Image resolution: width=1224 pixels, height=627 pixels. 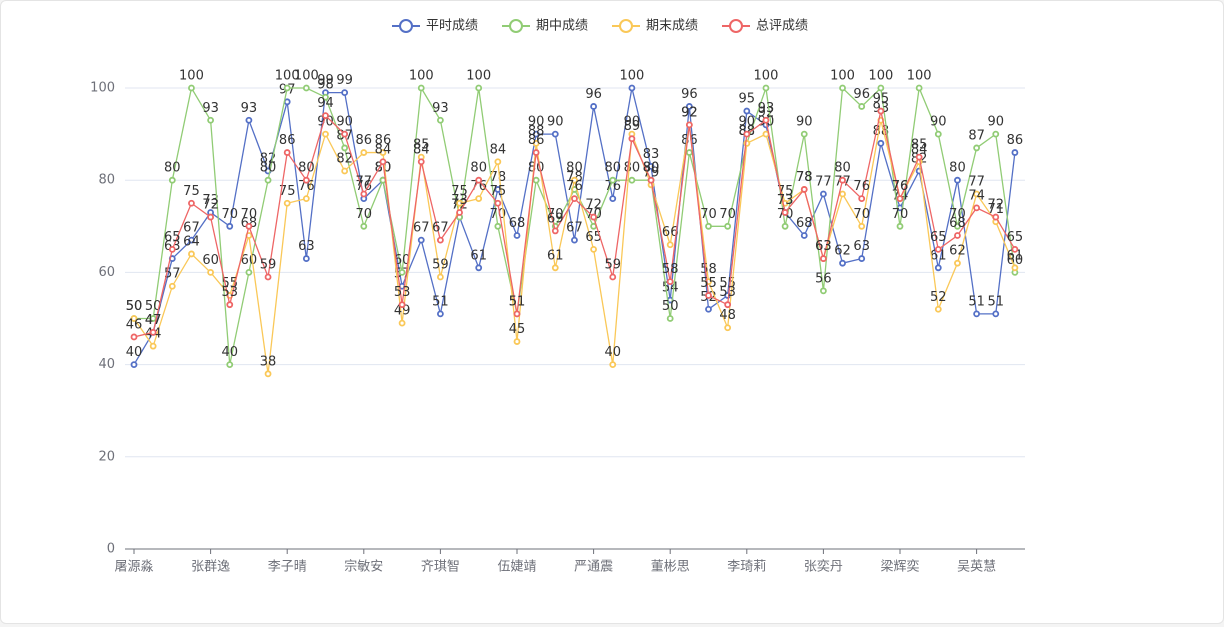 I want to click on data-label: 59, so click(x=440, y=265).